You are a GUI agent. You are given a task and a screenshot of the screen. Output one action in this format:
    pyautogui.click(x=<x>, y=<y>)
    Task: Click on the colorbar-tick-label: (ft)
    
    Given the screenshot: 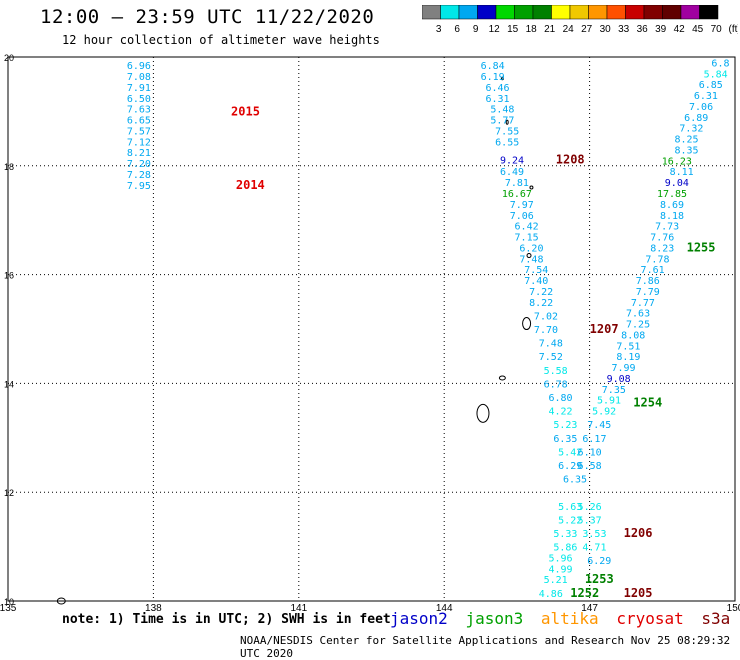 What is the action you would take?
    pyautogui.click(x=733, y=29)
    